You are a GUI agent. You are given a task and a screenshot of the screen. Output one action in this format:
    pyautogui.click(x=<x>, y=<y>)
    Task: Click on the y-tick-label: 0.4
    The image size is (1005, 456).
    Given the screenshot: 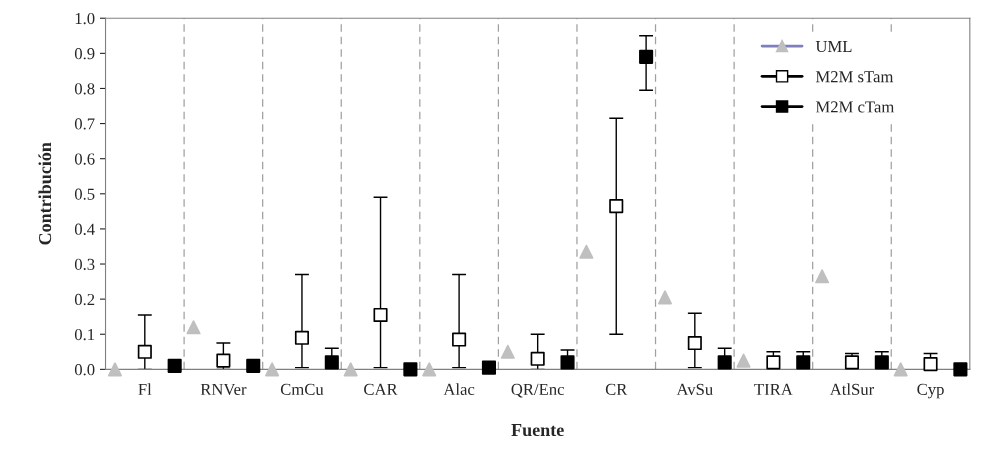 What is the action you would take?
    pyautogui.click(x=84, y=229)
    